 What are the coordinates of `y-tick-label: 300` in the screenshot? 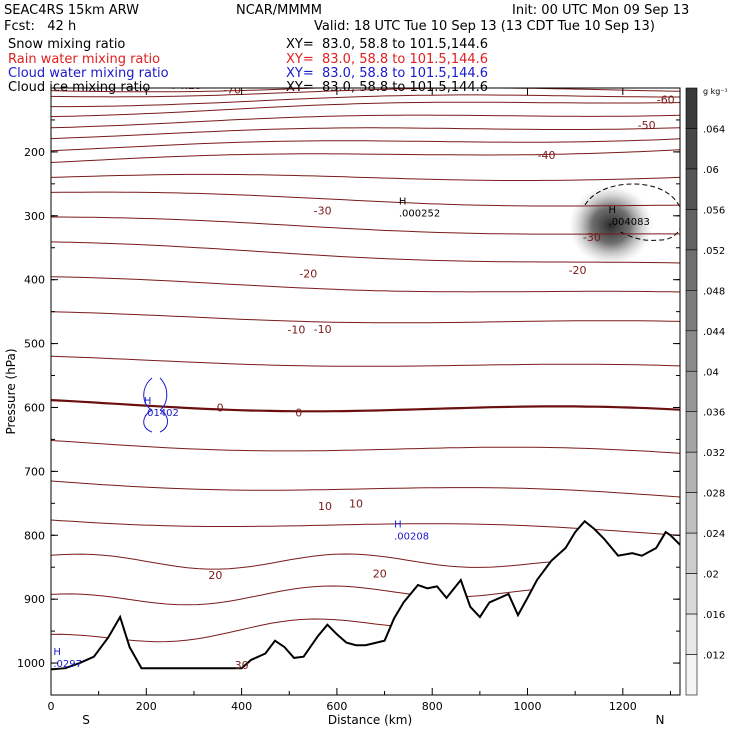 It's located at (34, 216).